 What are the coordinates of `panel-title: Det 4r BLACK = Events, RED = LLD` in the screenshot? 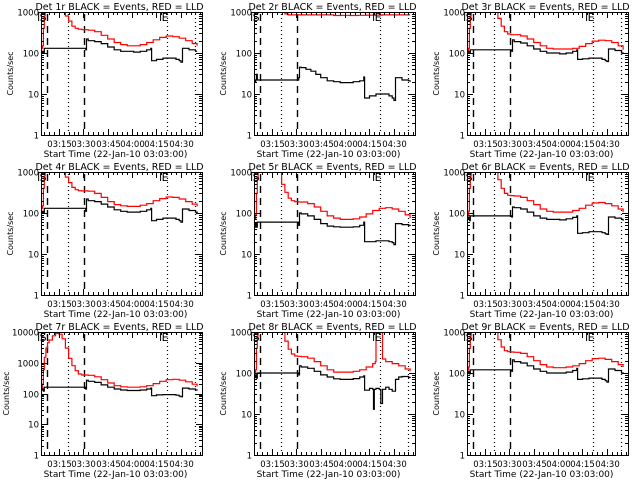 It's located at (119, 167).